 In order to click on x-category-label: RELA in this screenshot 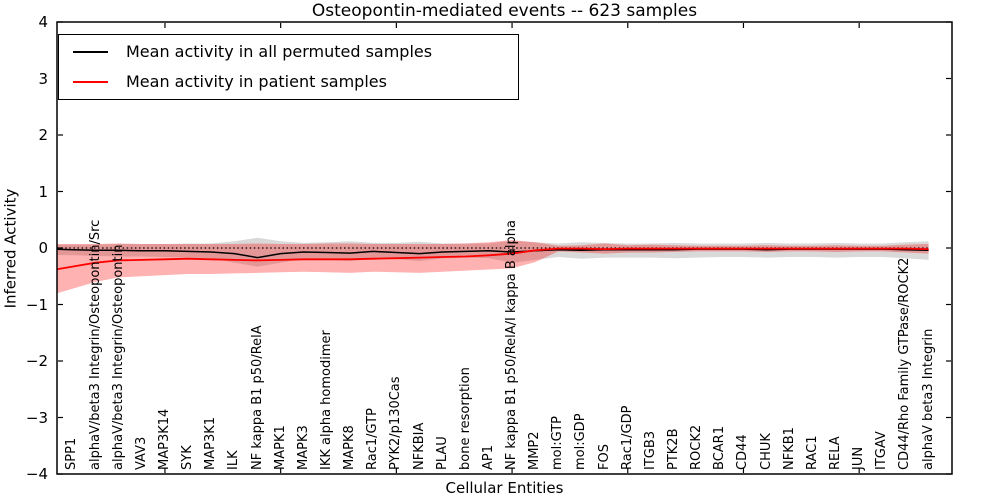, I will do `click(836, 453)`.